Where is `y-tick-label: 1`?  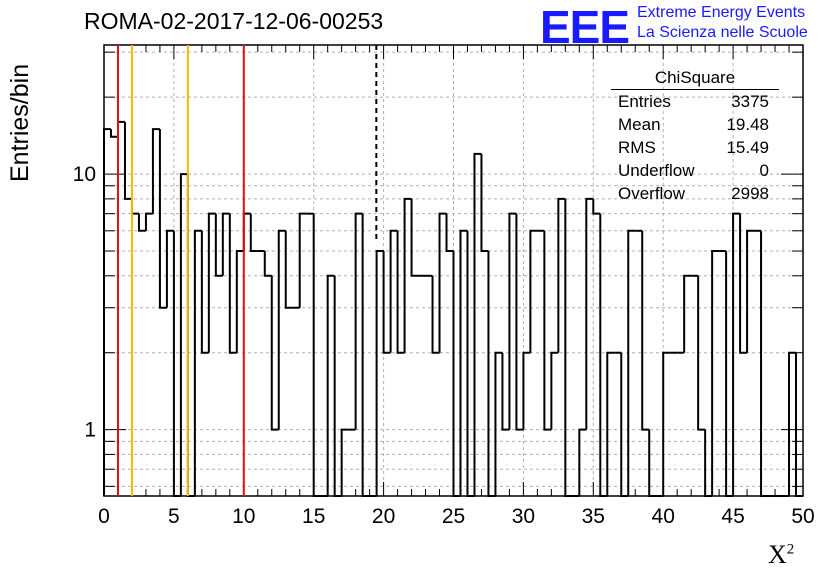
y-tick-label: 1 is located at coordinates (90, 430).